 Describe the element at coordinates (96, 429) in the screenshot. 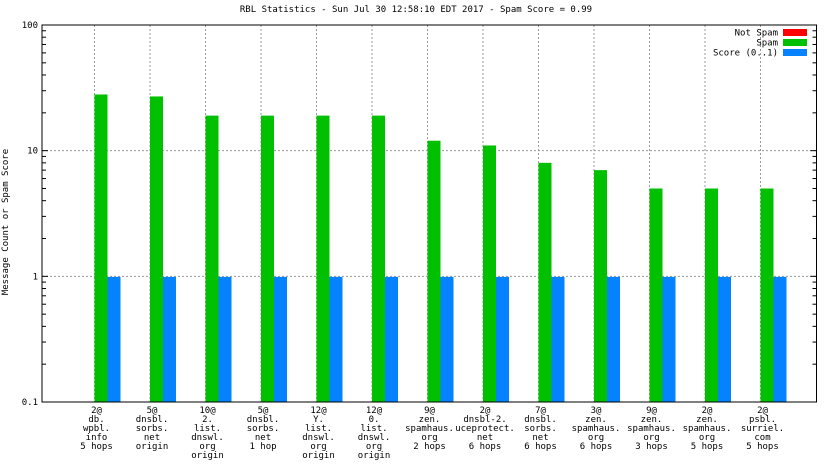

I see `x-tick-label: 2@ db. wpbl. info 5 hops` at that location.